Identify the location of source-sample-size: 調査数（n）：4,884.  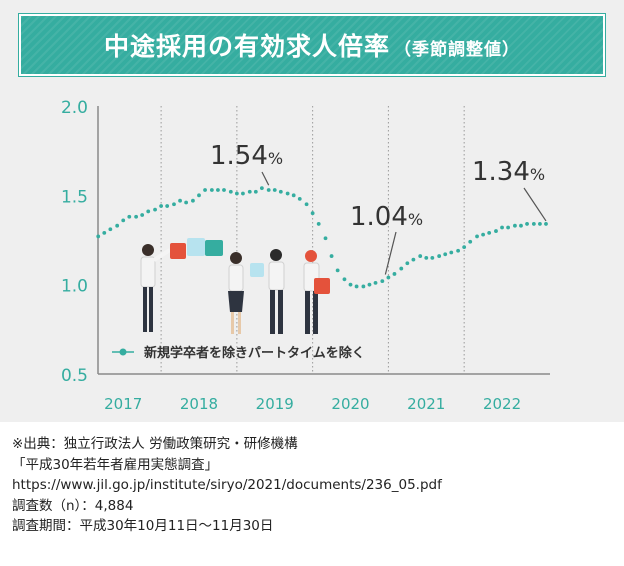
(73, 505).